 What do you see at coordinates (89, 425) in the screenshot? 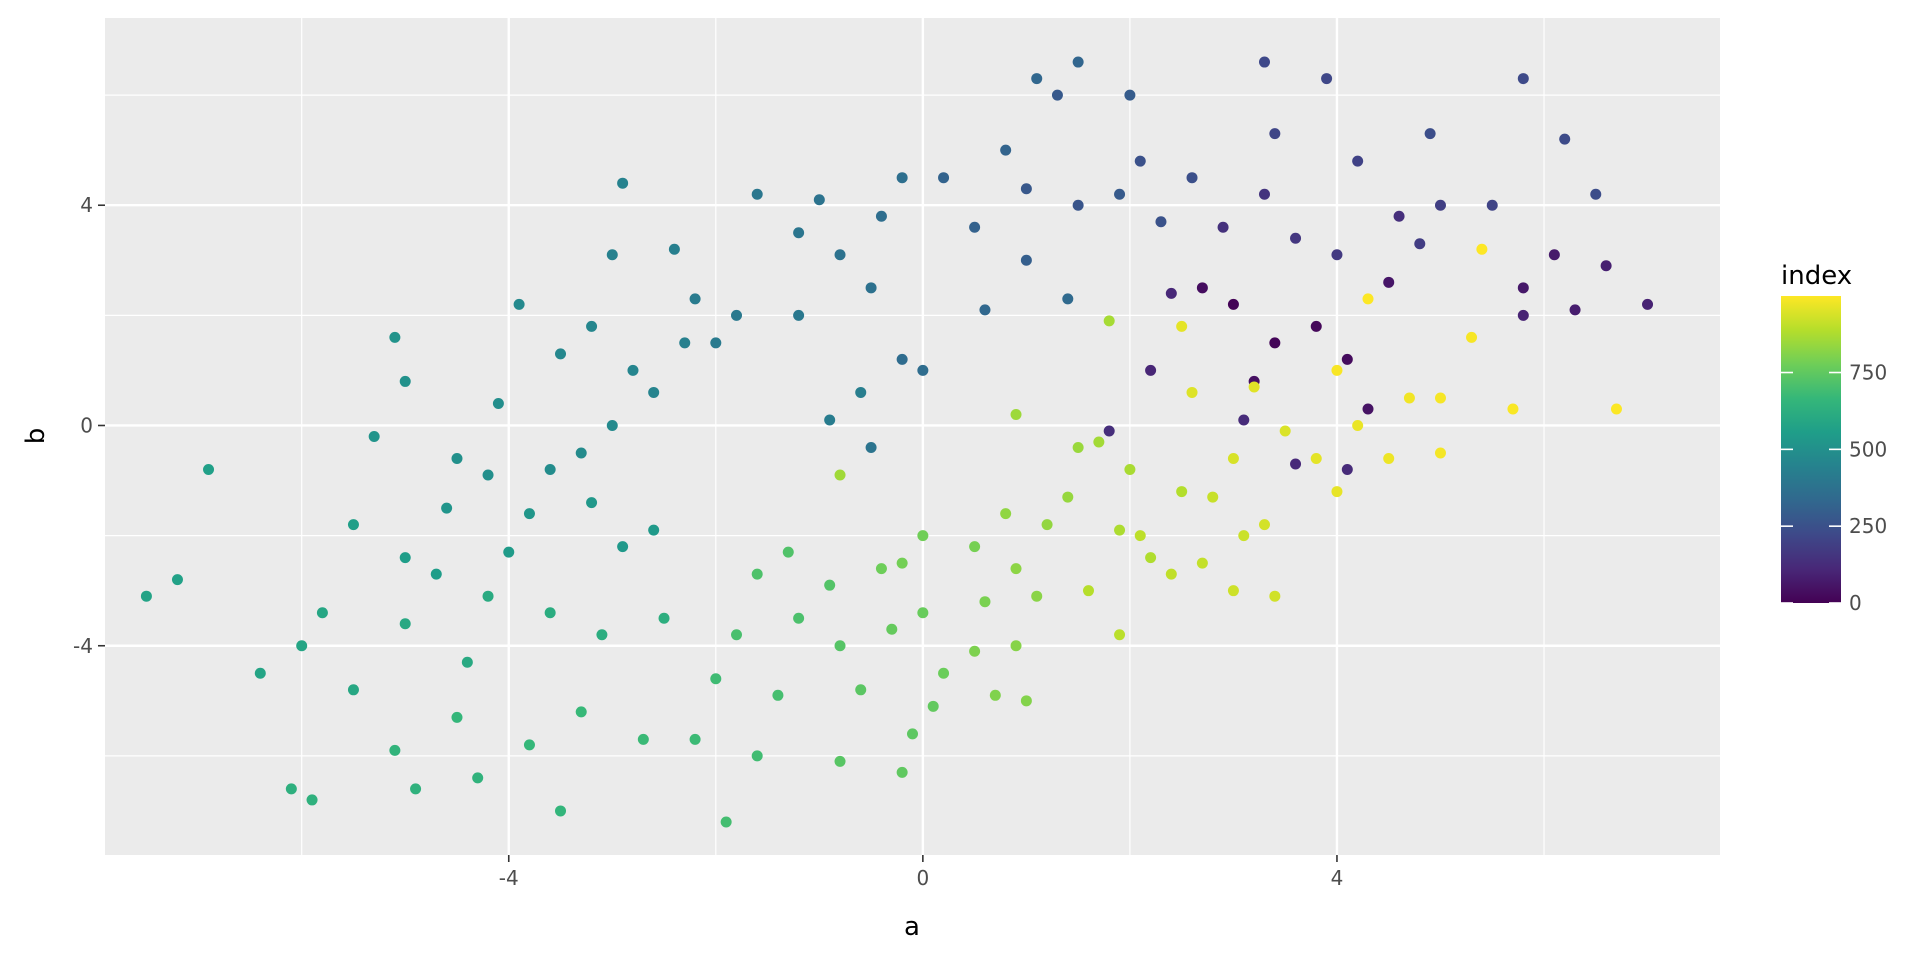
I see `y-axis-ticks: -4 0 4` at bounding box center [89, 425].